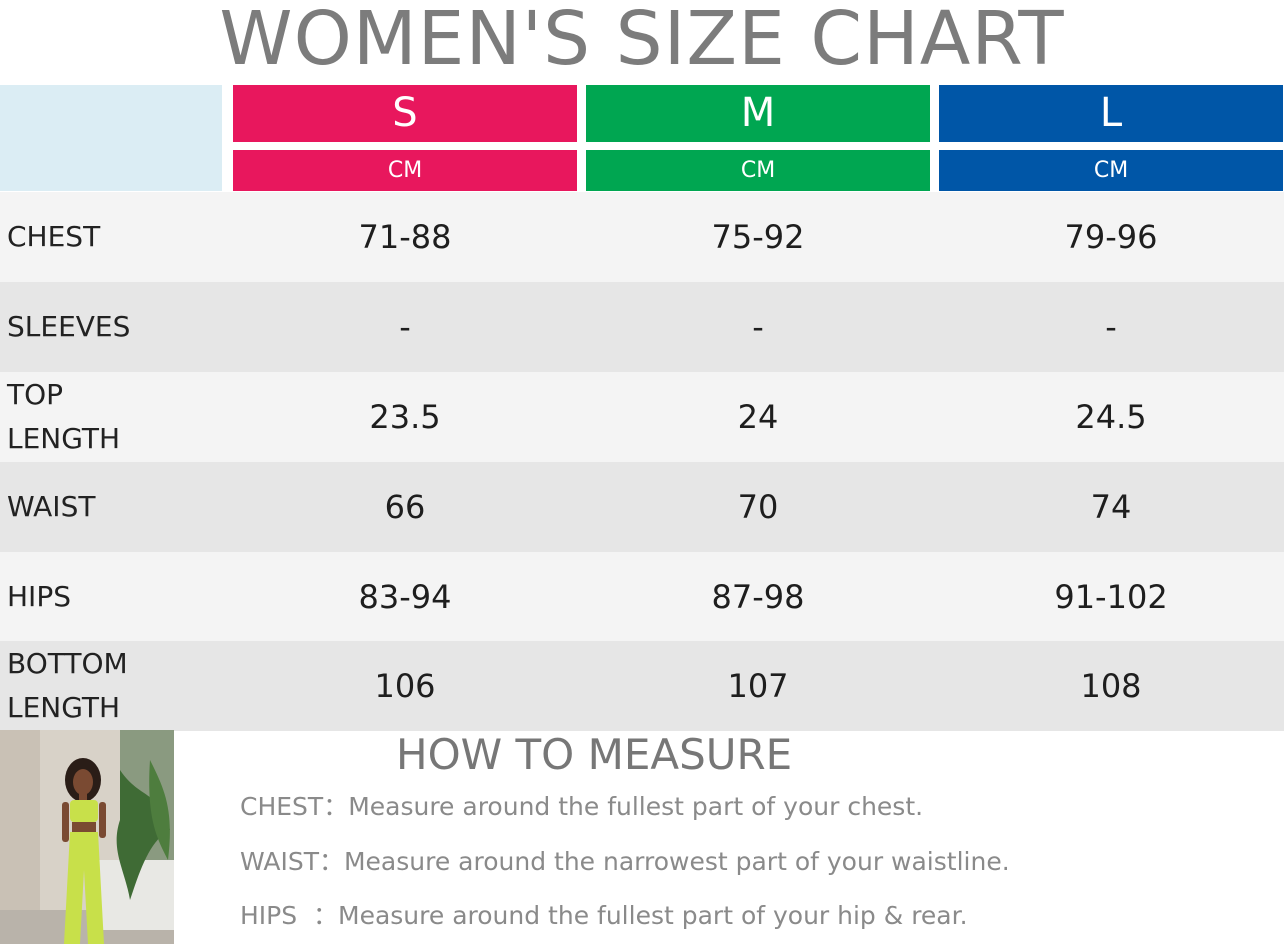 The width and height of the screenshot is (1284, 944). I want to click on row-label: WAIST, so click(51, 506).